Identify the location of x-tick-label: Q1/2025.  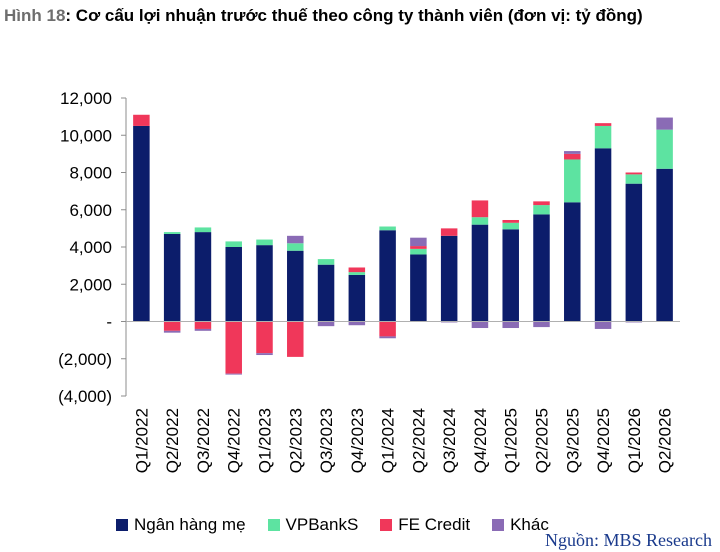
(511, 440).